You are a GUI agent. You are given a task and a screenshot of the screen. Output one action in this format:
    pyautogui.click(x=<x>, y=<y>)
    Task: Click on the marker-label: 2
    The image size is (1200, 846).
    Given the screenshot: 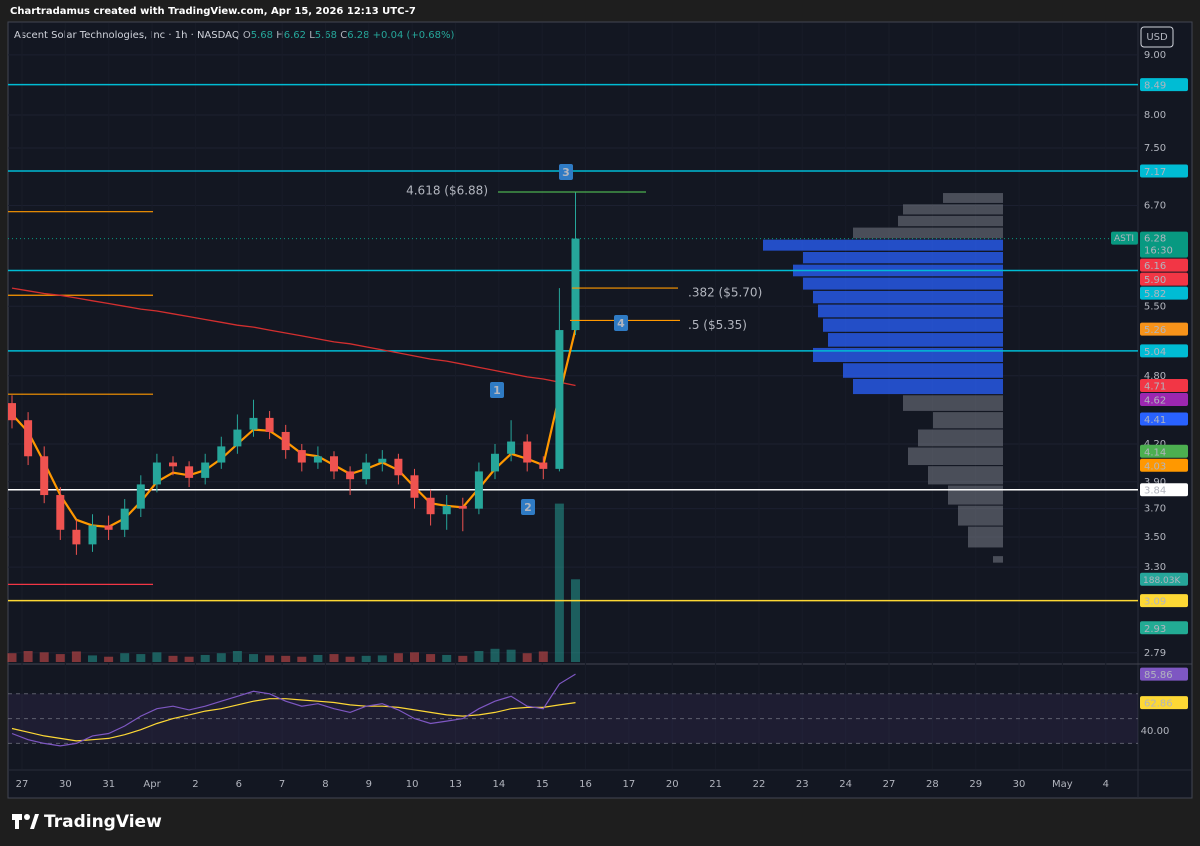 What is the action you would take?
    pyautogui.click(x=528, y=507)
    